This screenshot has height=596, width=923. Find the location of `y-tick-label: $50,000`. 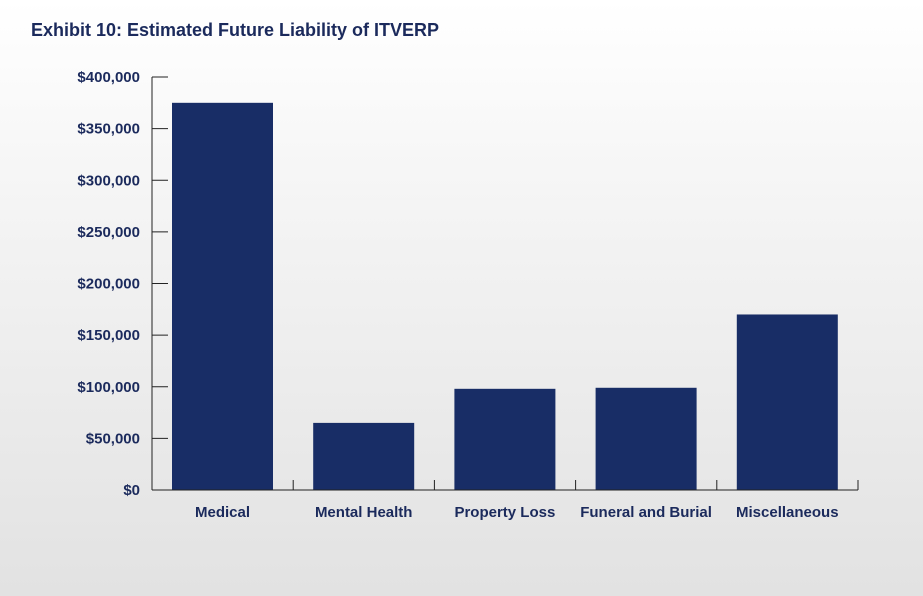

y-tick-label: $50,000 is located at coordinates (113, 438).